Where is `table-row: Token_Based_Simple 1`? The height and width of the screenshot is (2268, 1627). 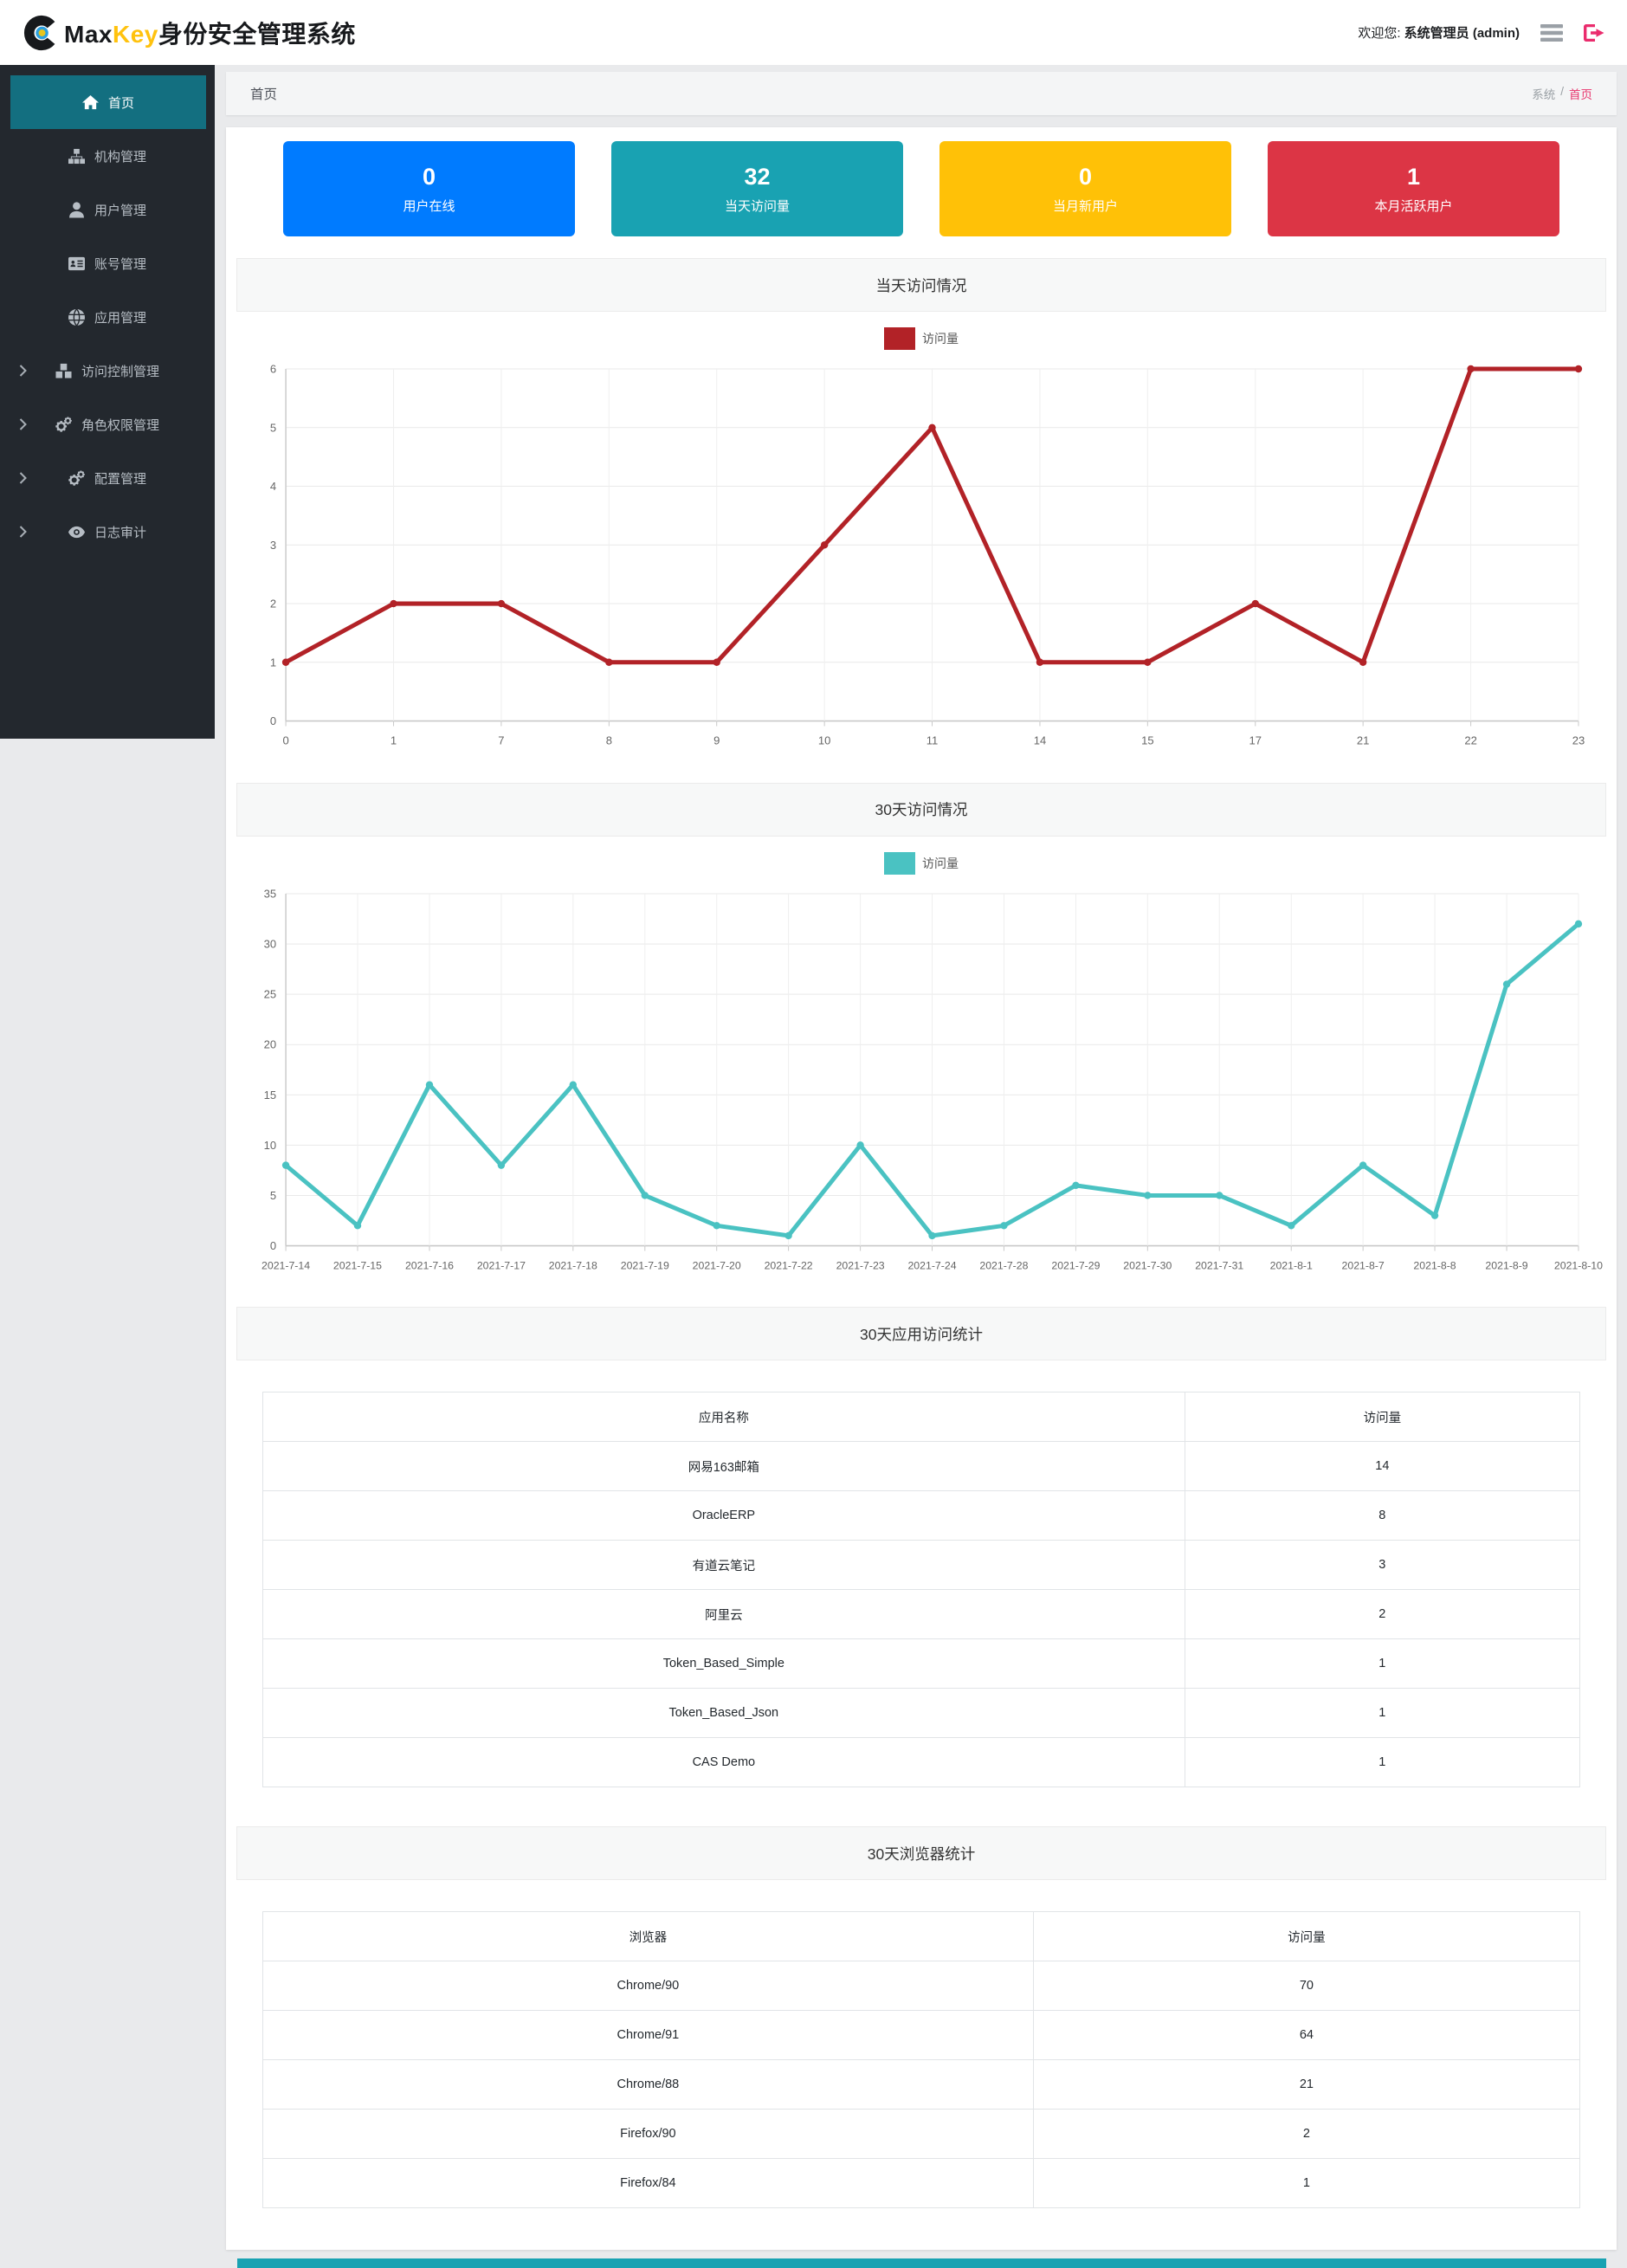 table-row: Token_Based_Simple 1 is located at coordinates (921, 1664).